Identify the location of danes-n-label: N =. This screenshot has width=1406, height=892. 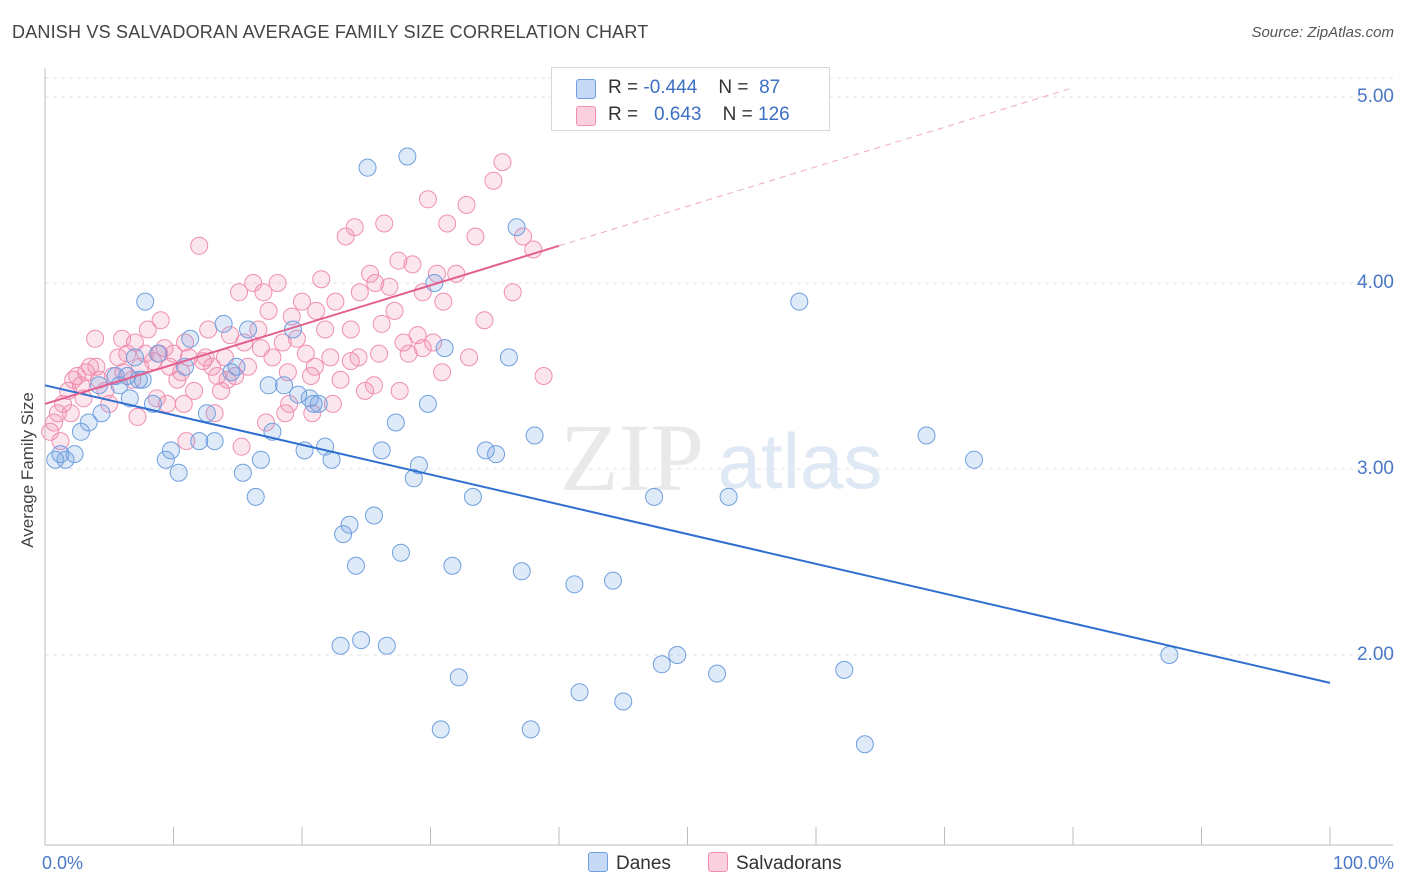
(733, 87).